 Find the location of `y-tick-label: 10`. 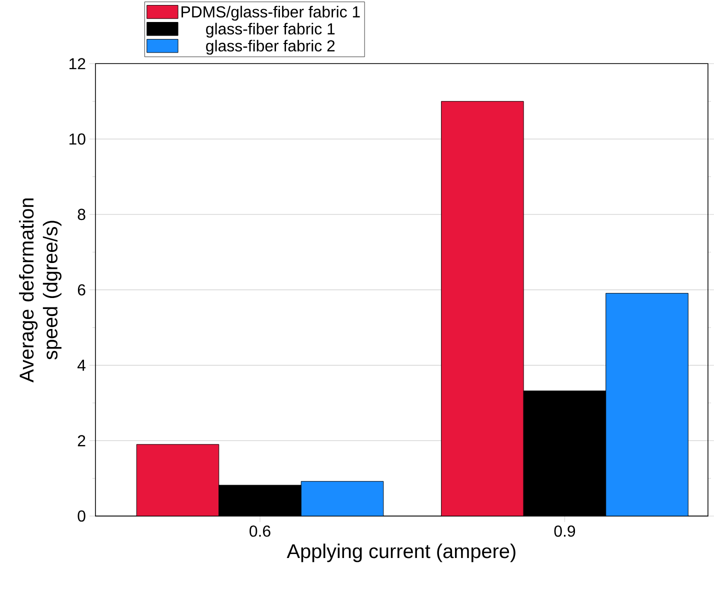

y-tick-label: 10 is located at coordinates (77, 139).